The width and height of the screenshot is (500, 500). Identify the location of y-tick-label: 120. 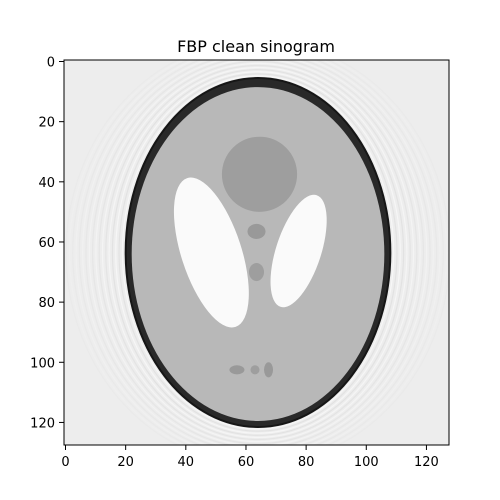
(42, 423).